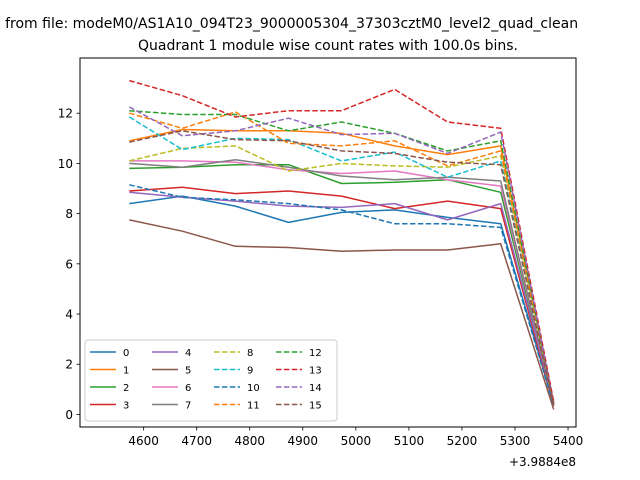  Describe the element at coordinates (303, 441) in the screenshot. I see `x-tick-label: 4900` at that location.